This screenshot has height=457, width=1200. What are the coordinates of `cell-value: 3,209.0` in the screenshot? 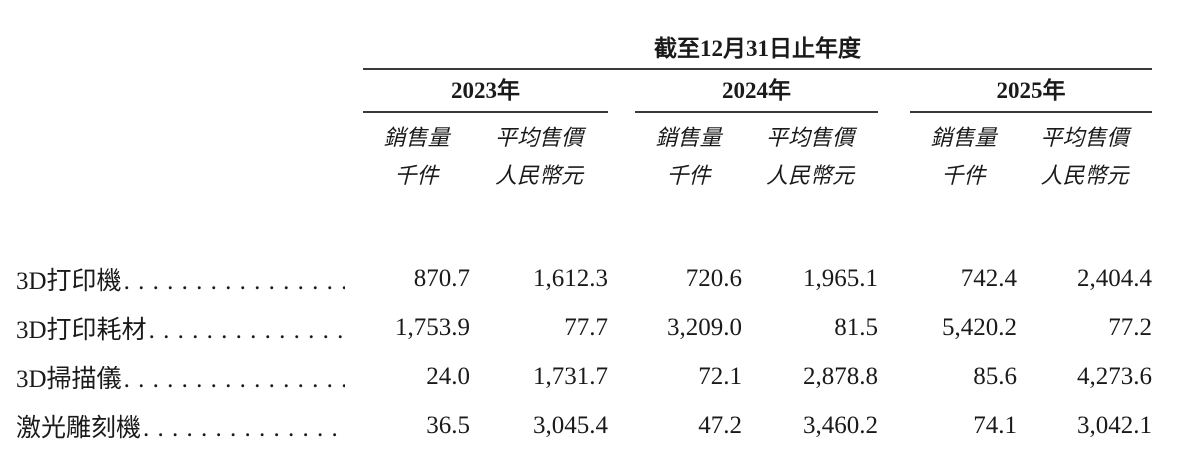 It's located at (704, 327).